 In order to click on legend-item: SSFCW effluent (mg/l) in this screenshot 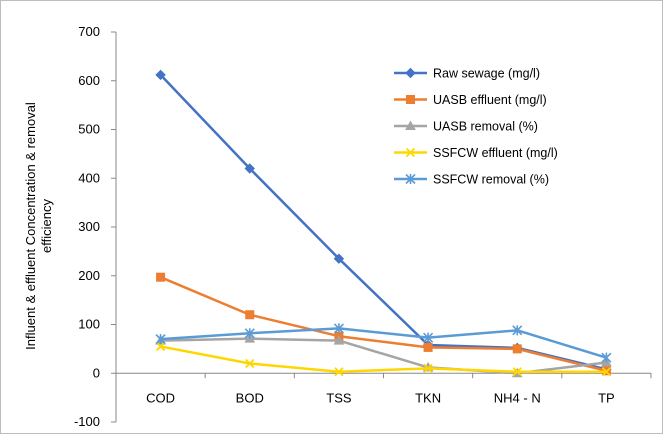, I will do `click(476, 153)`.